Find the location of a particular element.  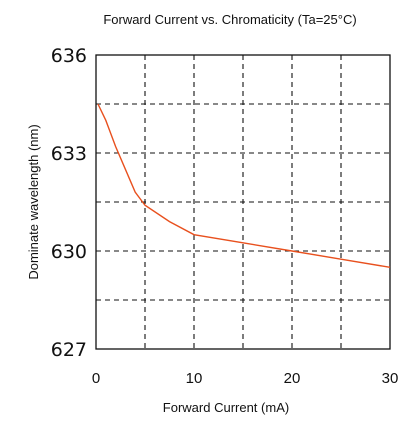

x-tick-label: 30 is located at coordinates (390, 378).